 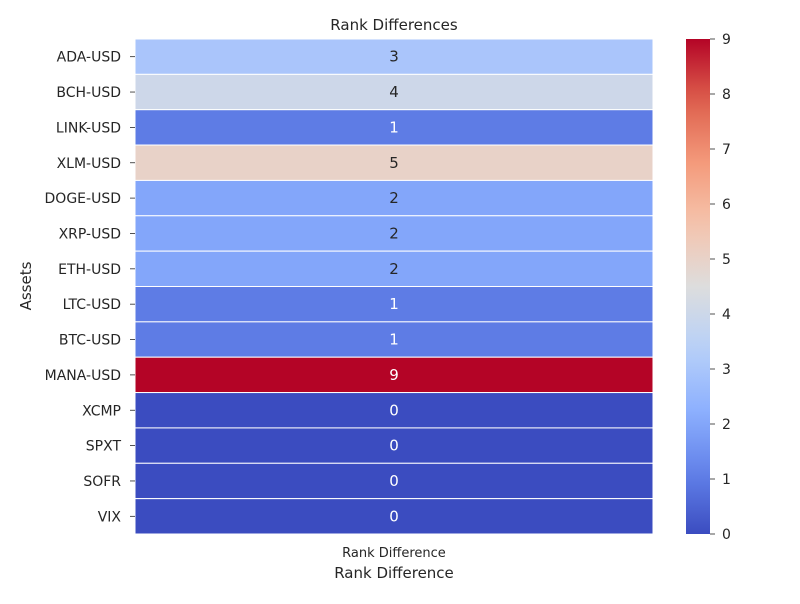 I want to click on row-label: LTC-USD, so click(x=92, y=305).